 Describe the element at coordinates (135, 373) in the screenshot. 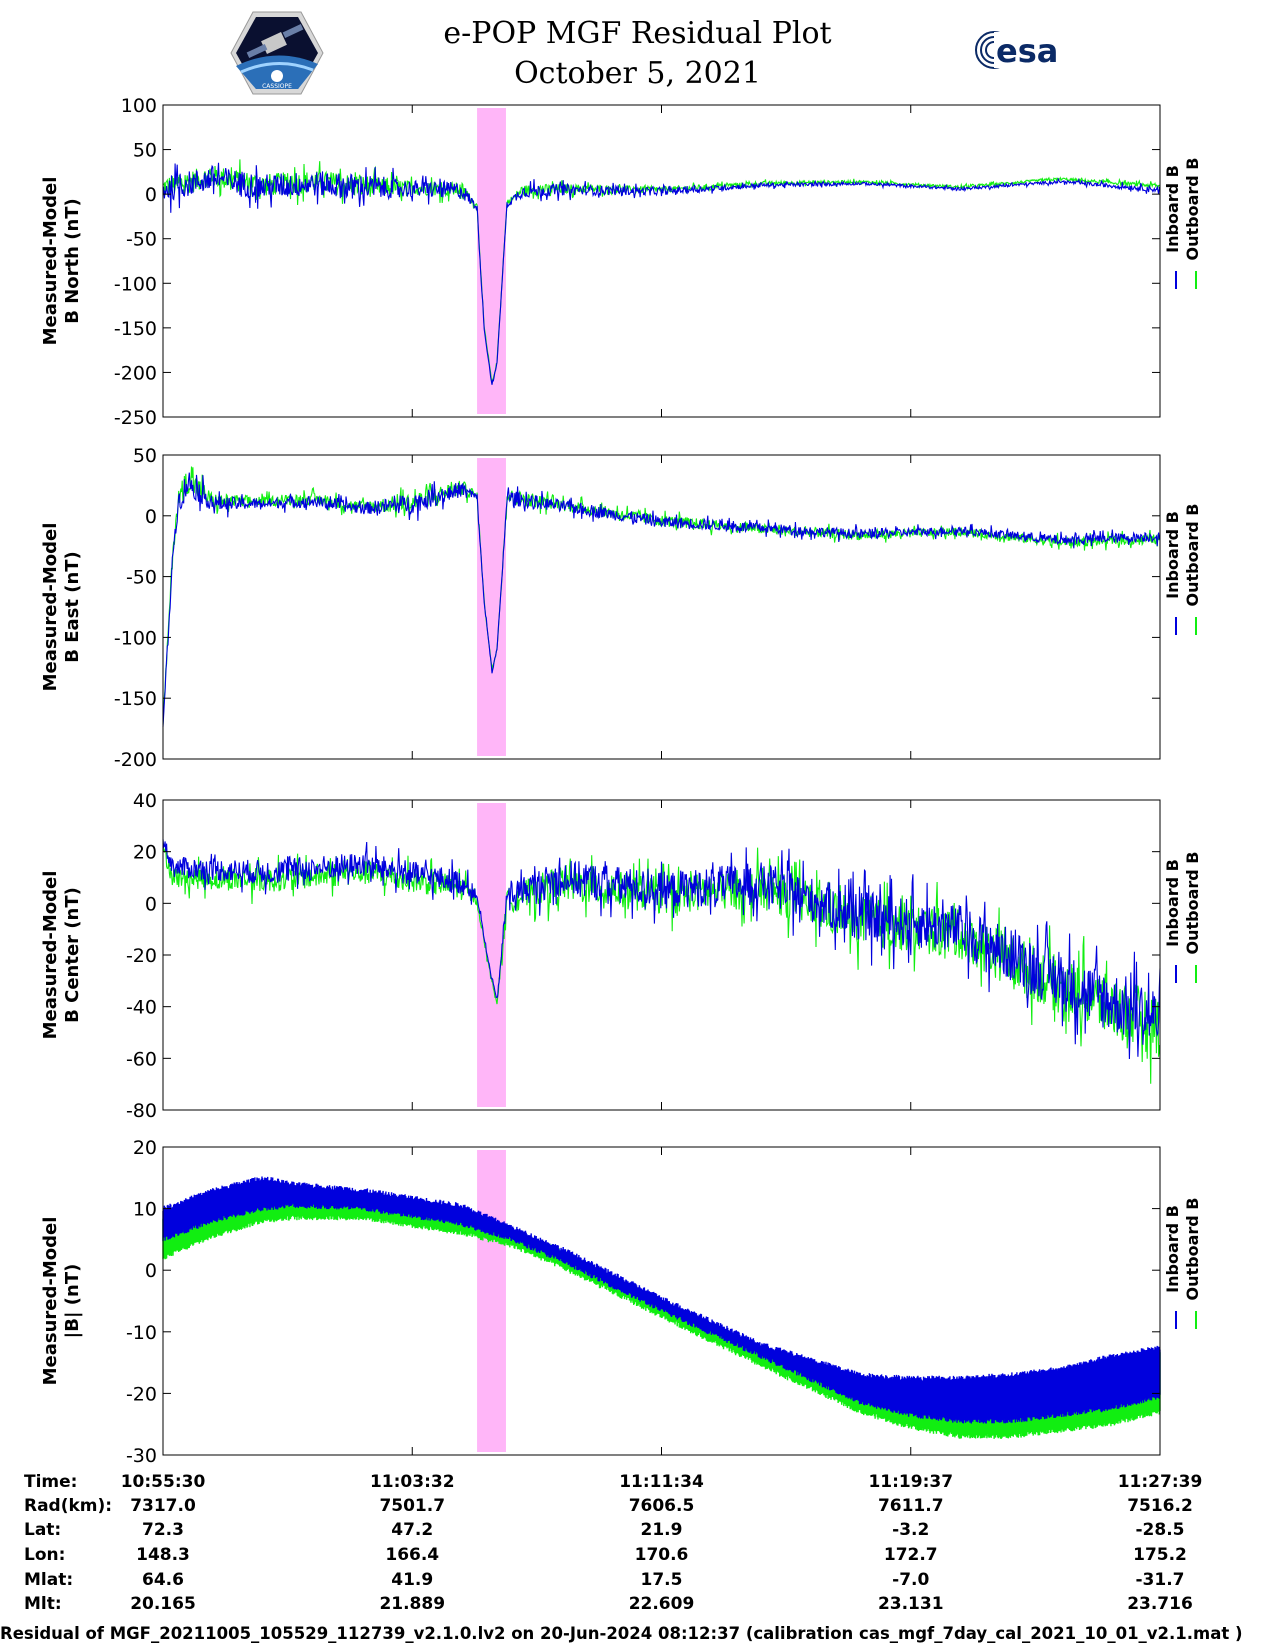

I see `y-tick-label: -200` at that location.